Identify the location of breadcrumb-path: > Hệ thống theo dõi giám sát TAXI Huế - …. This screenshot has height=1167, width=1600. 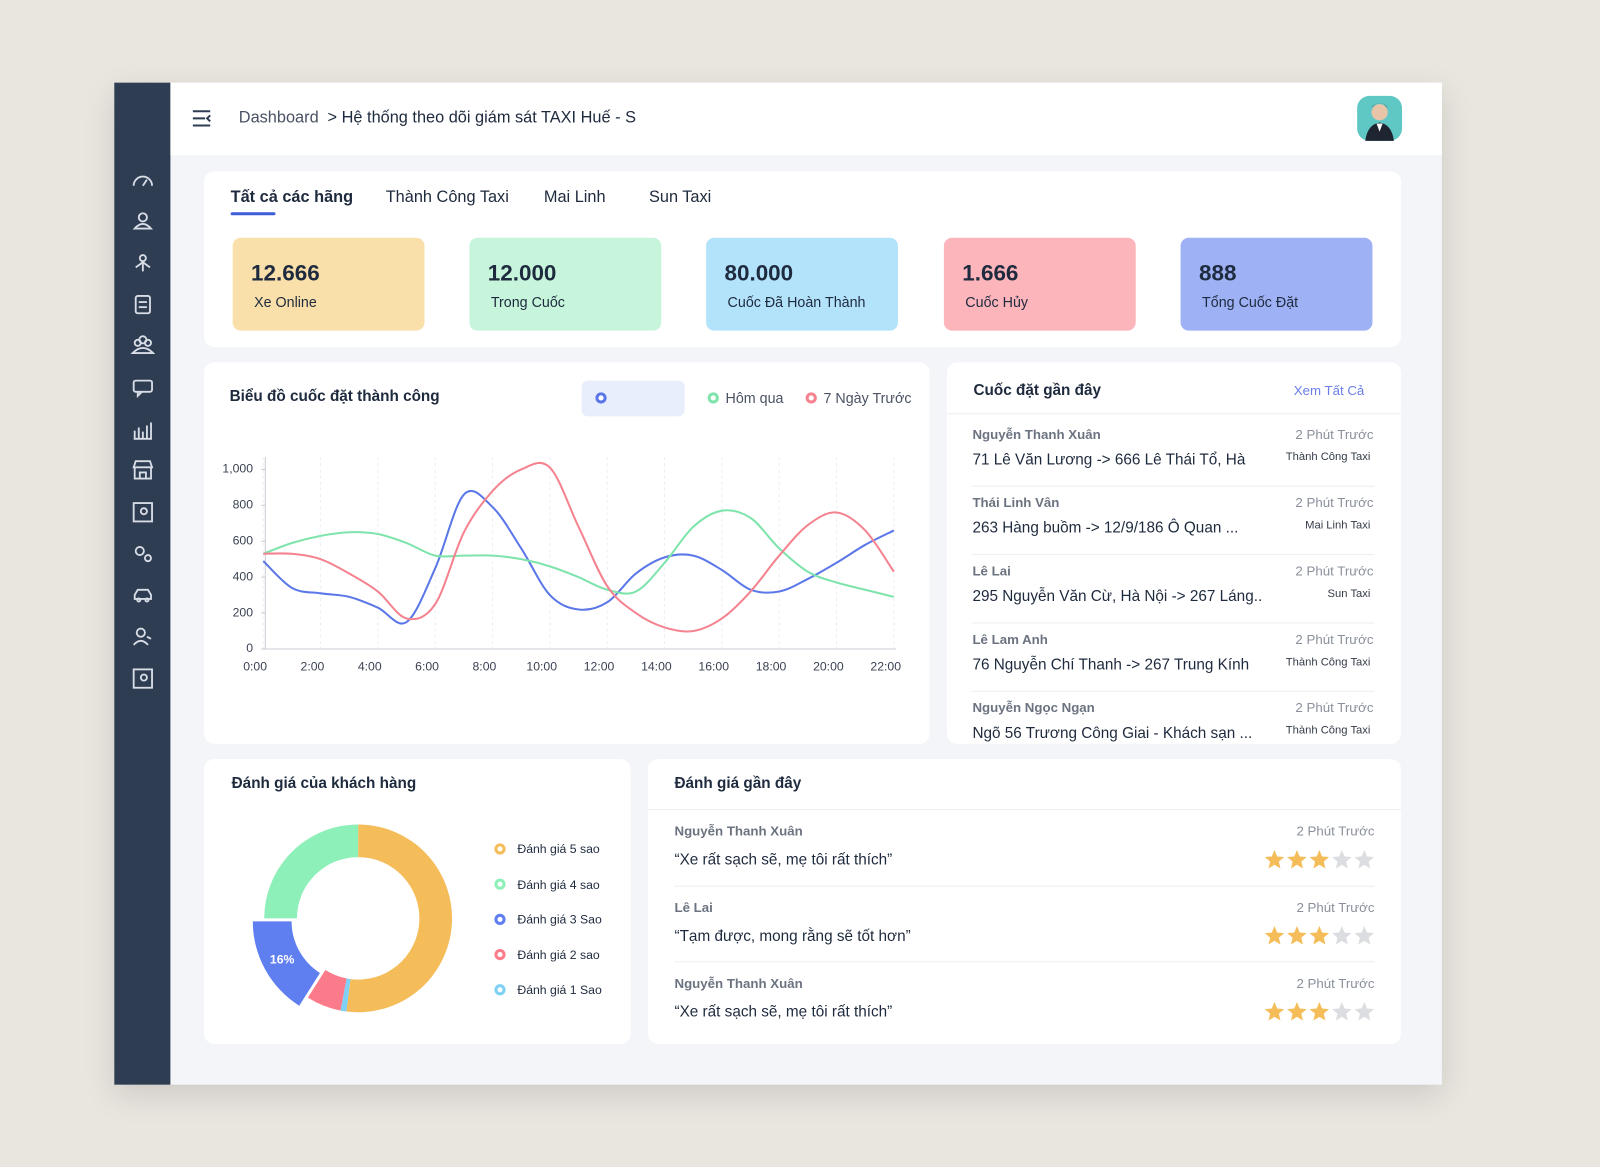
(481, 118).